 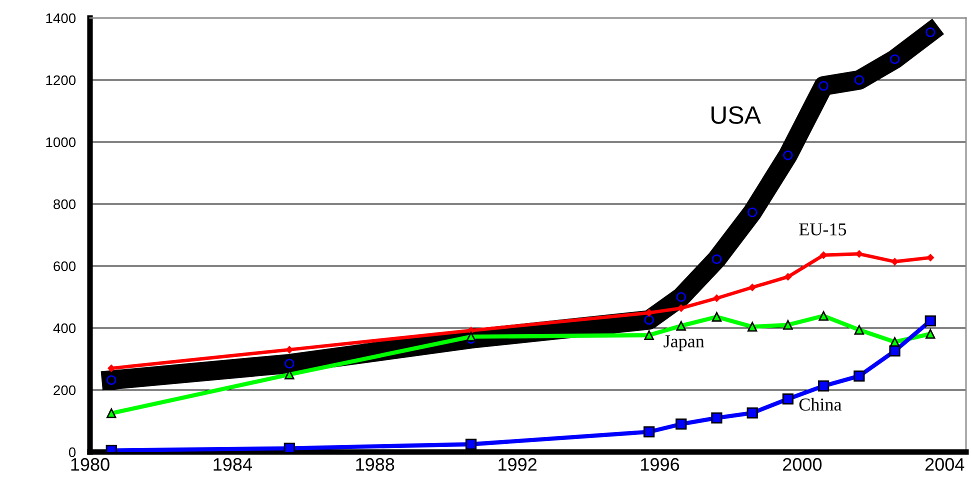 What do you see at coordinates (61, 142) in the screenshot?
I see `y-tick-label: 1000` at bounding box center [61, 142].